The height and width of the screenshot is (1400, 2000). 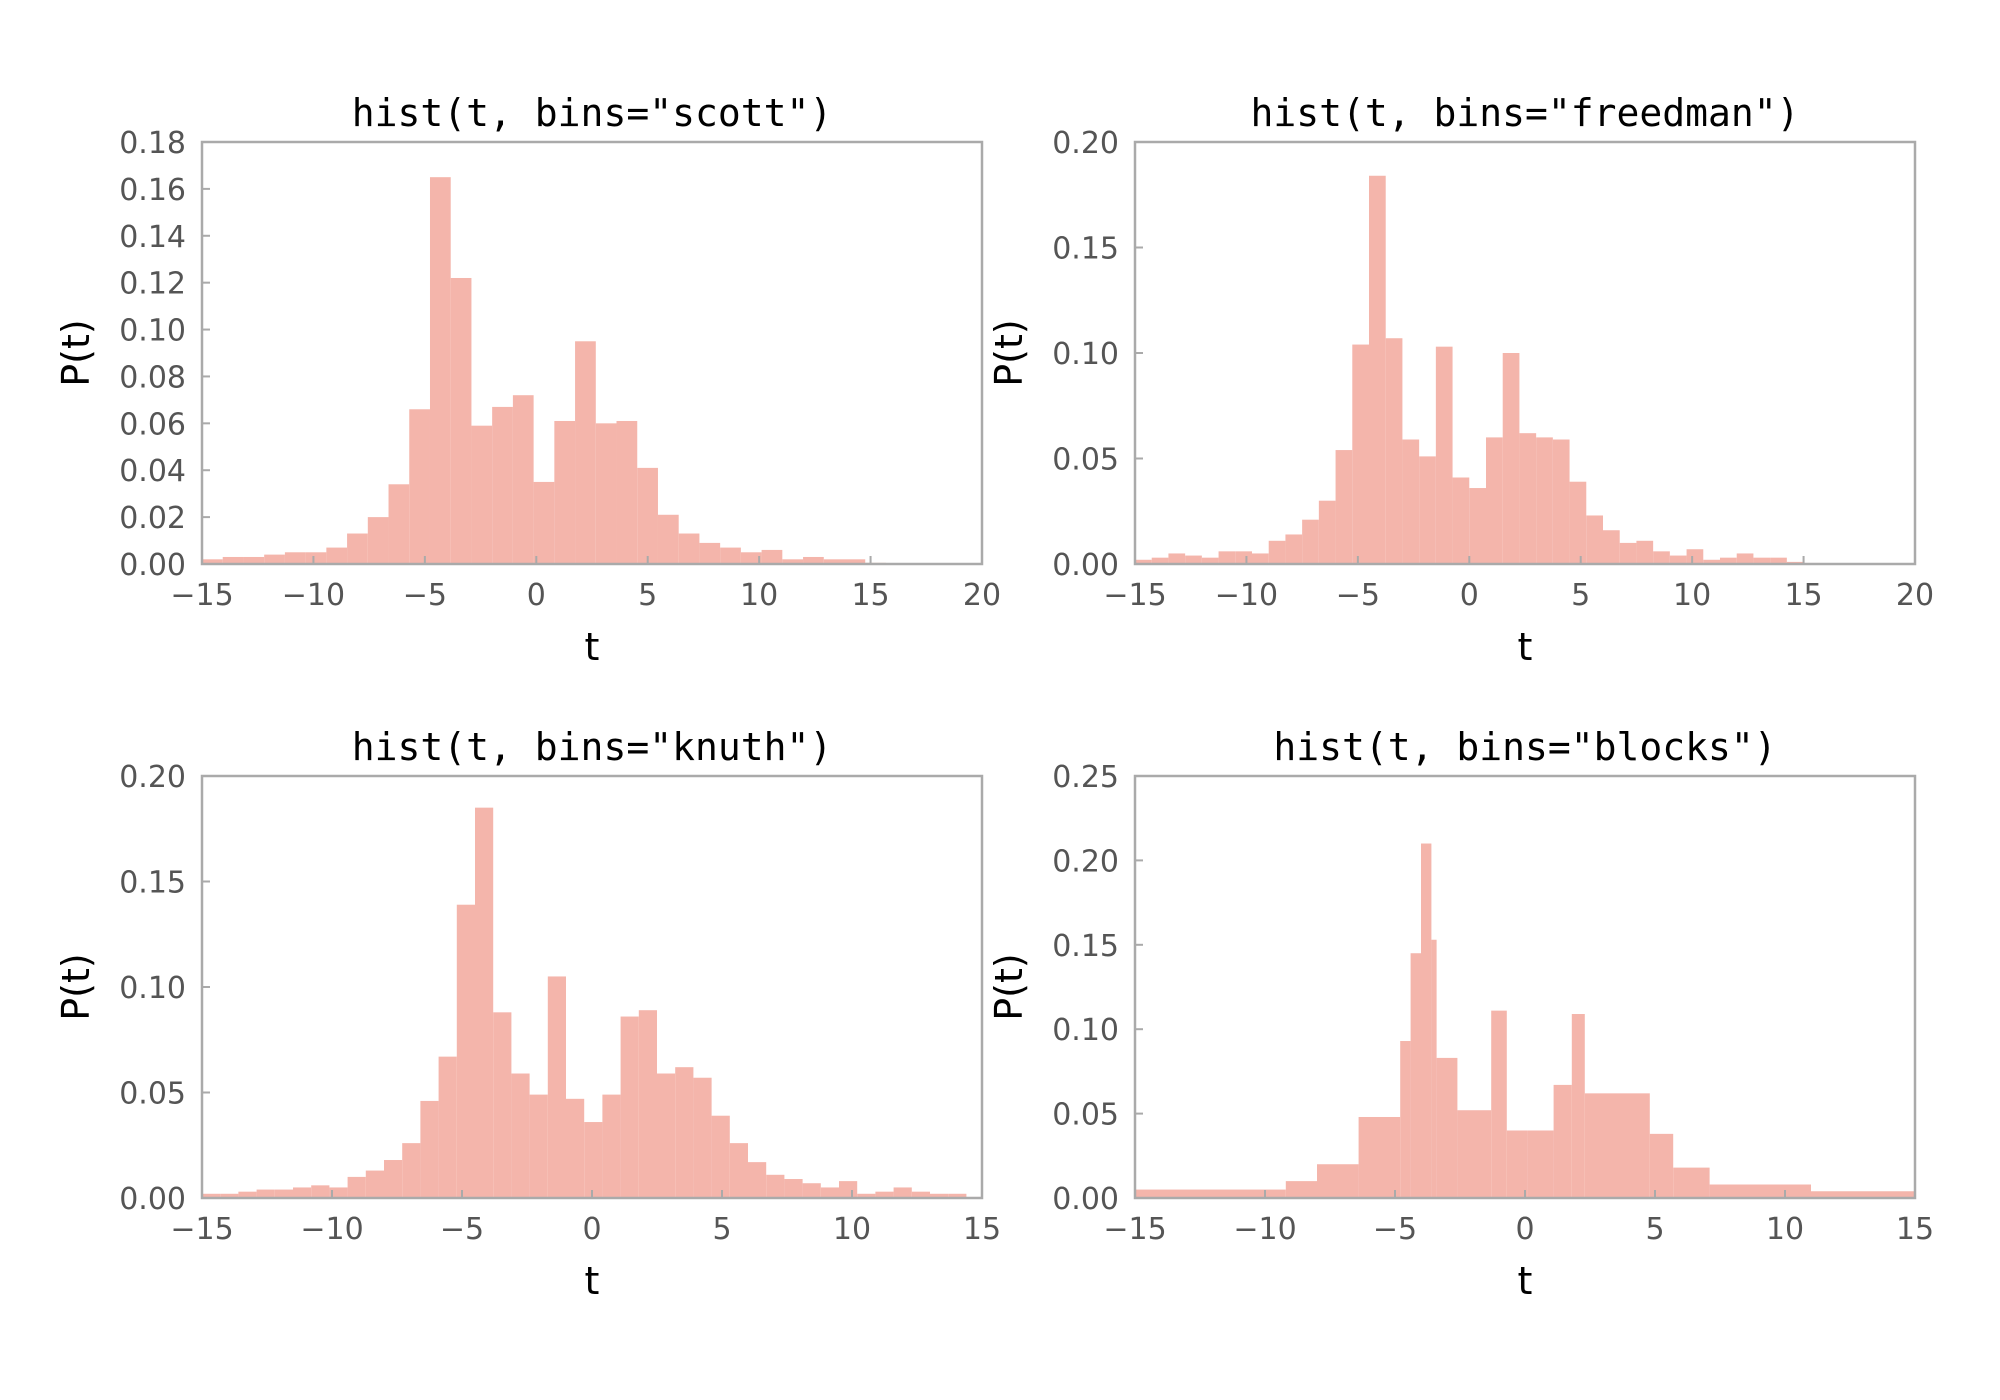 What do you see at coordinates (1009, 352) in the screenshot?
I see `y-axis-label: P(t)` at bounding box center [1009, 352].